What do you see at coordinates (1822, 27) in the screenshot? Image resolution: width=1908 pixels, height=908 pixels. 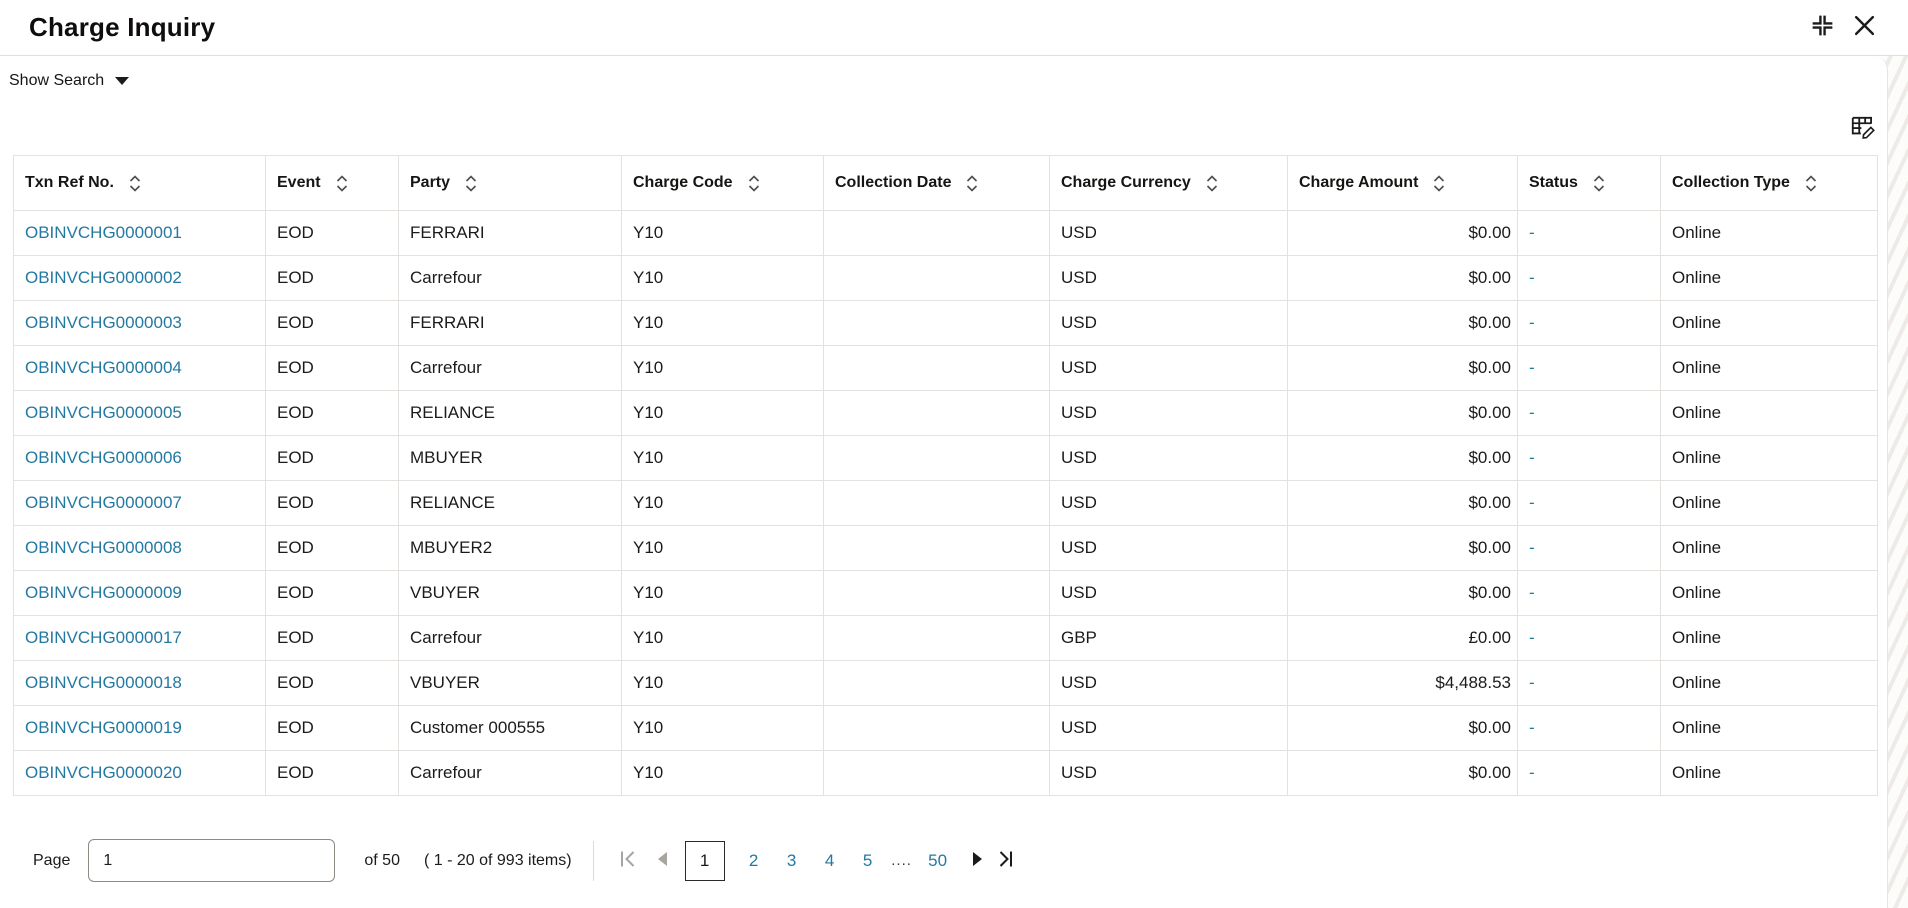 I see `collapse-window-button` at bounding box center [1822, 27].